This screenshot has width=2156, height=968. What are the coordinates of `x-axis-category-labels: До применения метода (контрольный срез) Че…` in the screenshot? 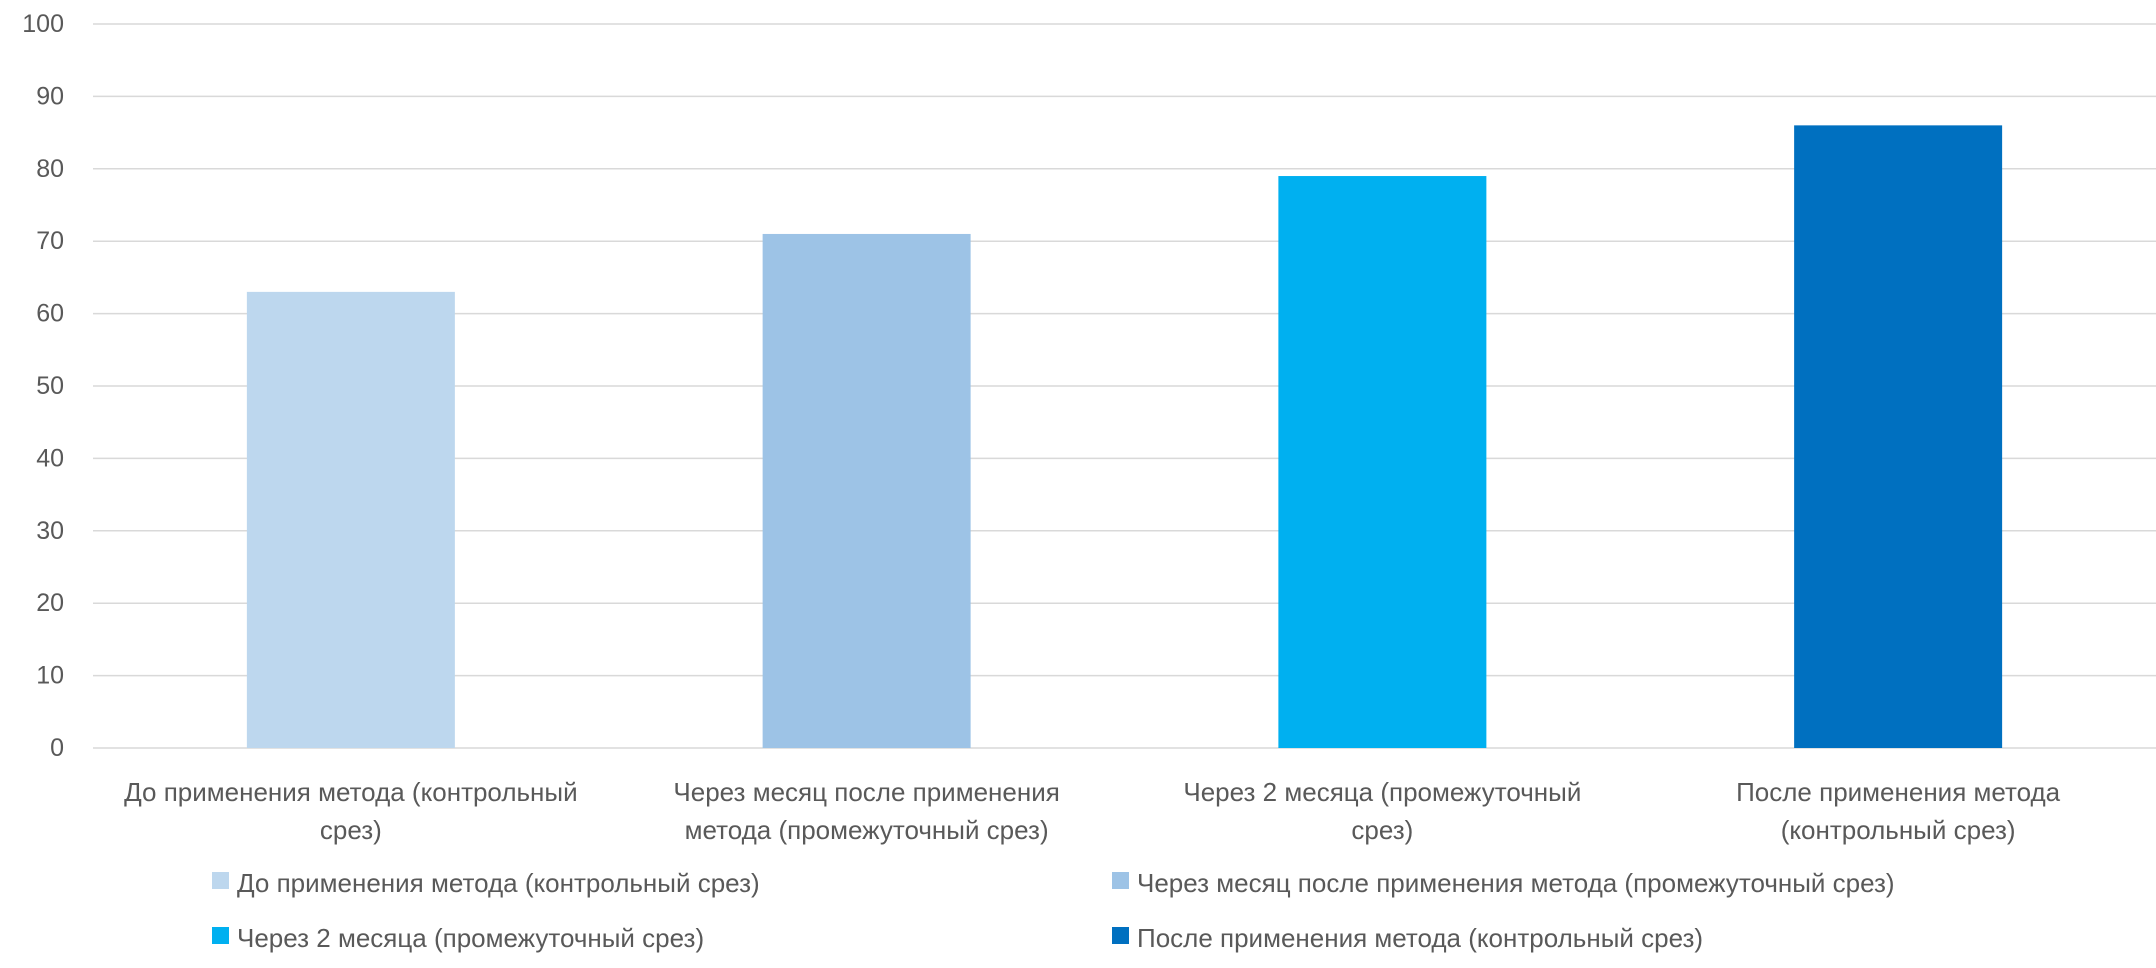 It's located at (1092, 811).